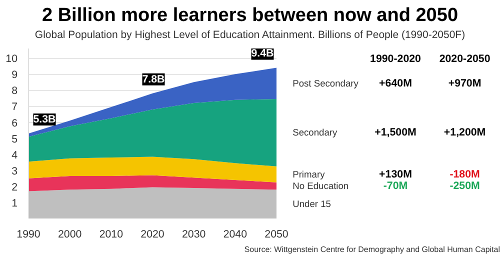  Describe the element at coordinates (320, 186) in the screenshot. I see `series-label: No Education` at that location.